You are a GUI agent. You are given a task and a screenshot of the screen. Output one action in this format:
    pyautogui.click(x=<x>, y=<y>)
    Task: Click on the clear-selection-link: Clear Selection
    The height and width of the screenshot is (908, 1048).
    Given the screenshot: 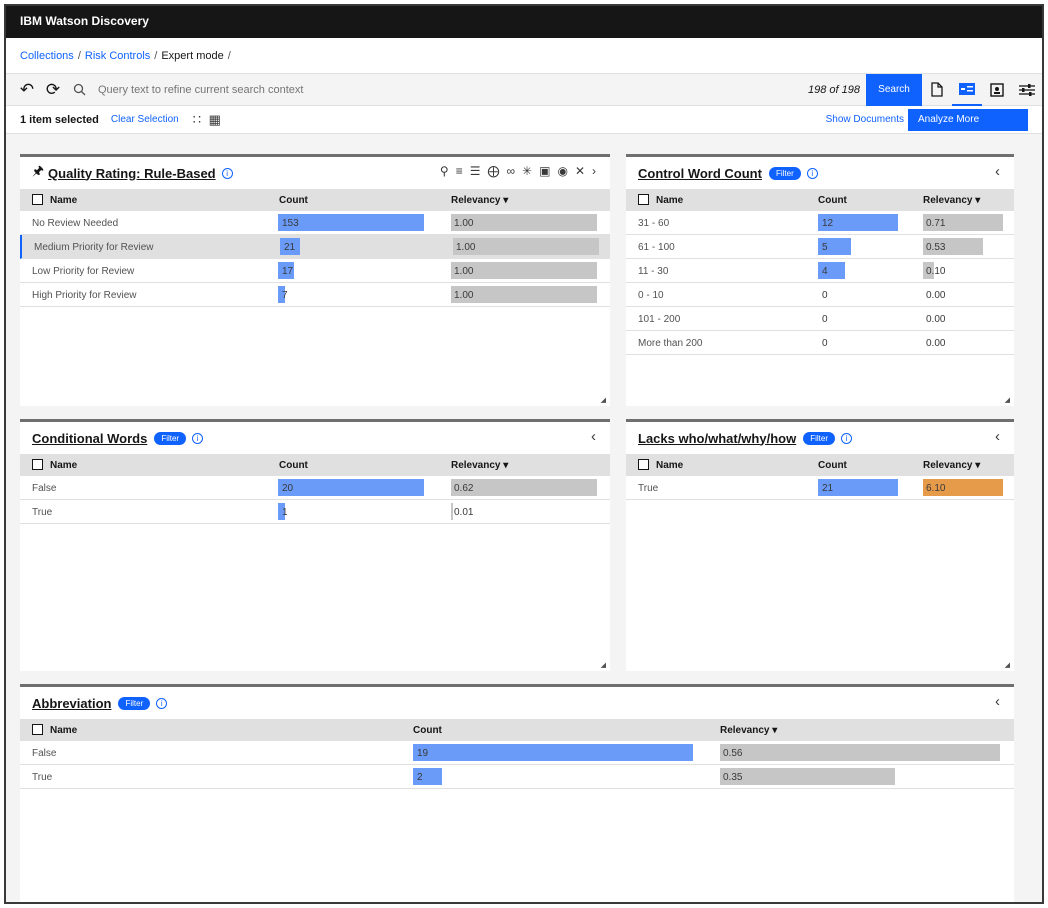 What is the action you would take?
    pyautogui.click(x=144, y=119)
    